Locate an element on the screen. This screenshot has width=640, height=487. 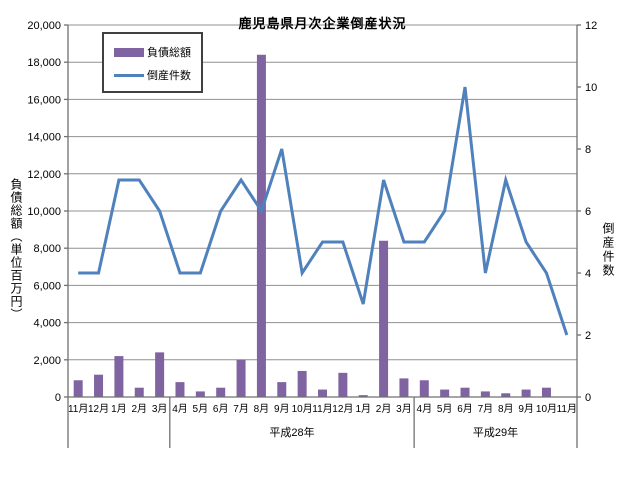
bar-10月-23 is located at coordinates (546, 392).